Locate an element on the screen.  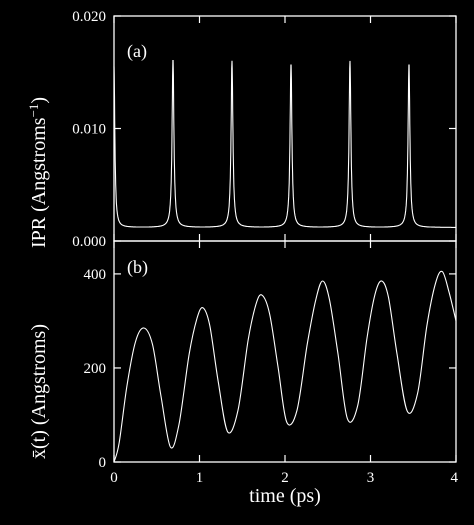
panel-b-y-tick-label: 0 is located at coordinates (103, 463).